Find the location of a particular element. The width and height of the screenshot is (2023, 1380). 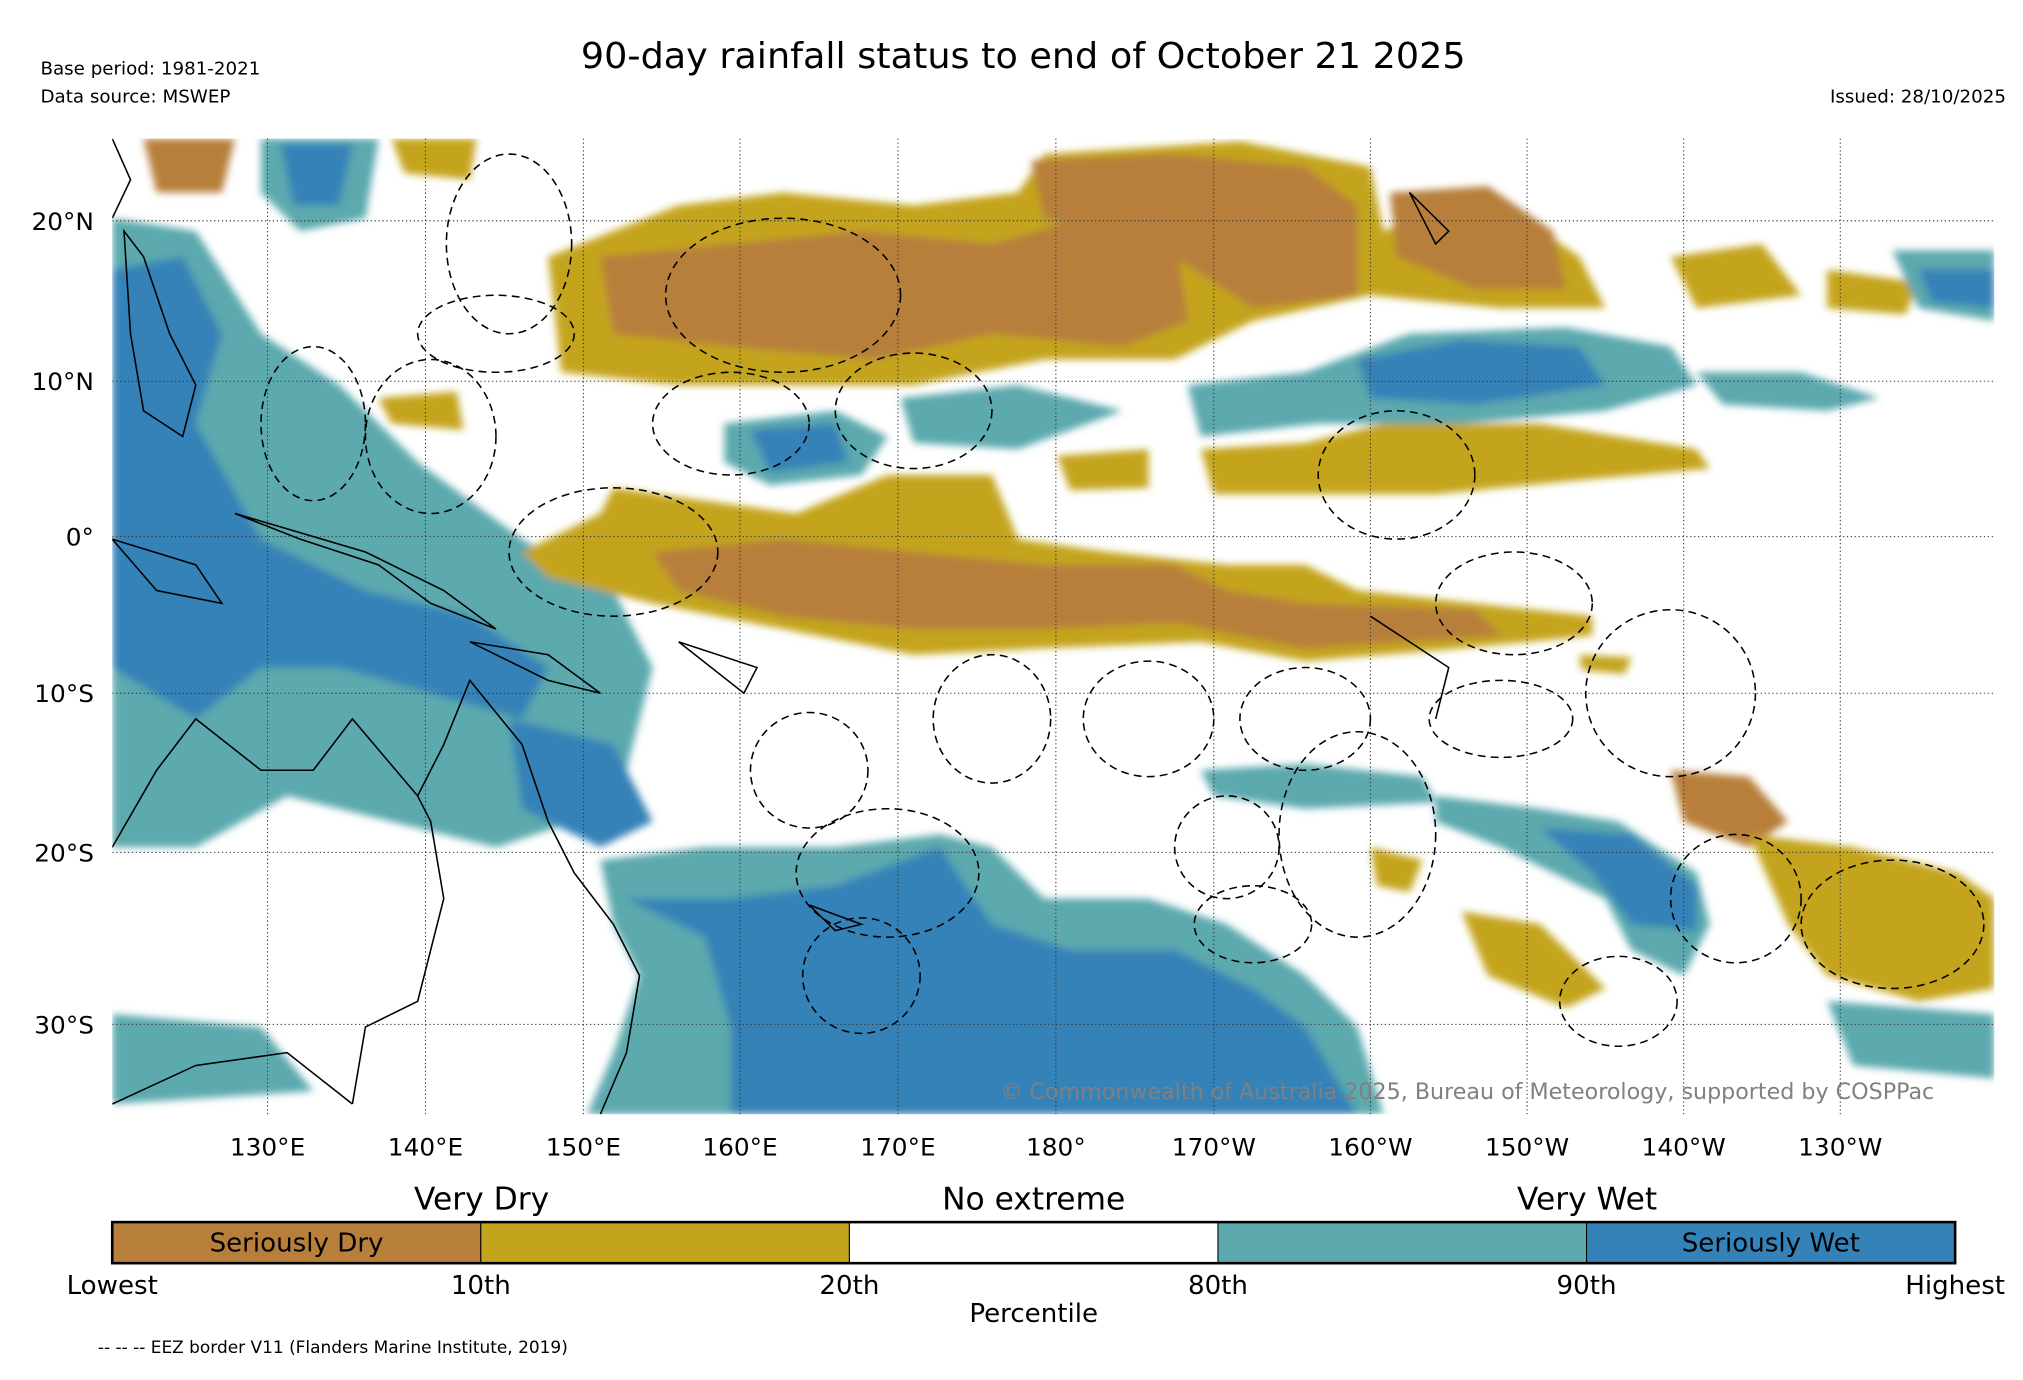

longitude-label: 130°W is located at coordinates (1840, 1147).